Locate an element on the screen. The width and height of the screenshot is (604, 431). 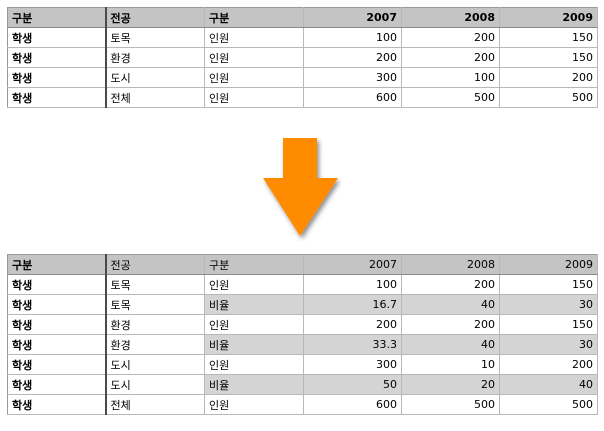
table-row: 학생 토목 비율 16.7 40 30 is located at coordinates (302, 304).